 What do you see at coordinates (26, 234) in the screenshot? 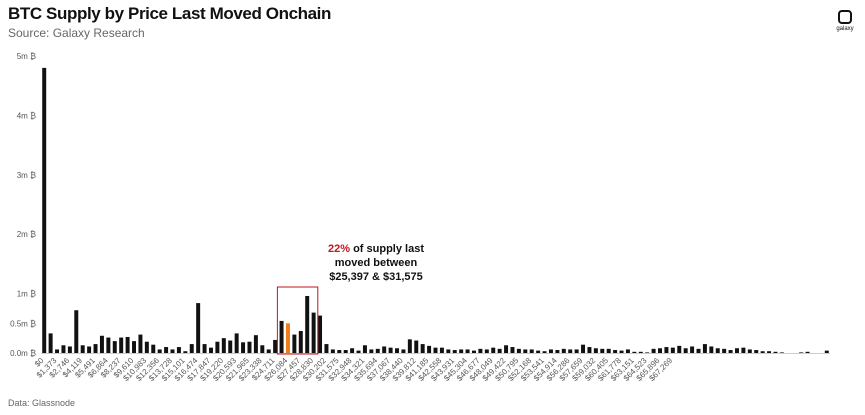
I see `y-tick-label: 2m ₿` at bounding box center [26, 234].